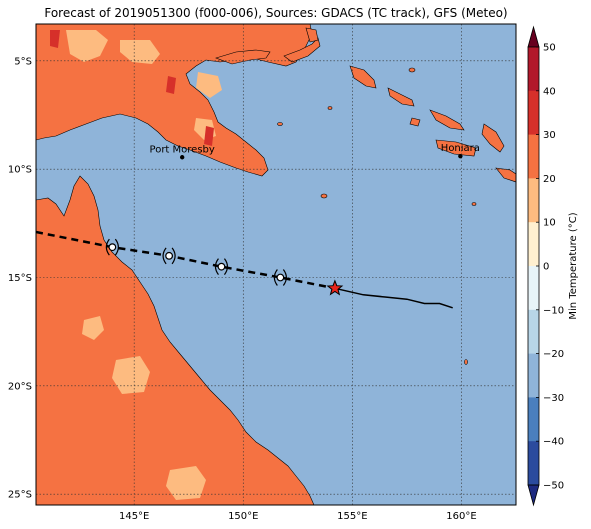  Describe the element at coordinates (461, 516) in the screenshot. I see `lon-tick-label: 160°E` at that location.